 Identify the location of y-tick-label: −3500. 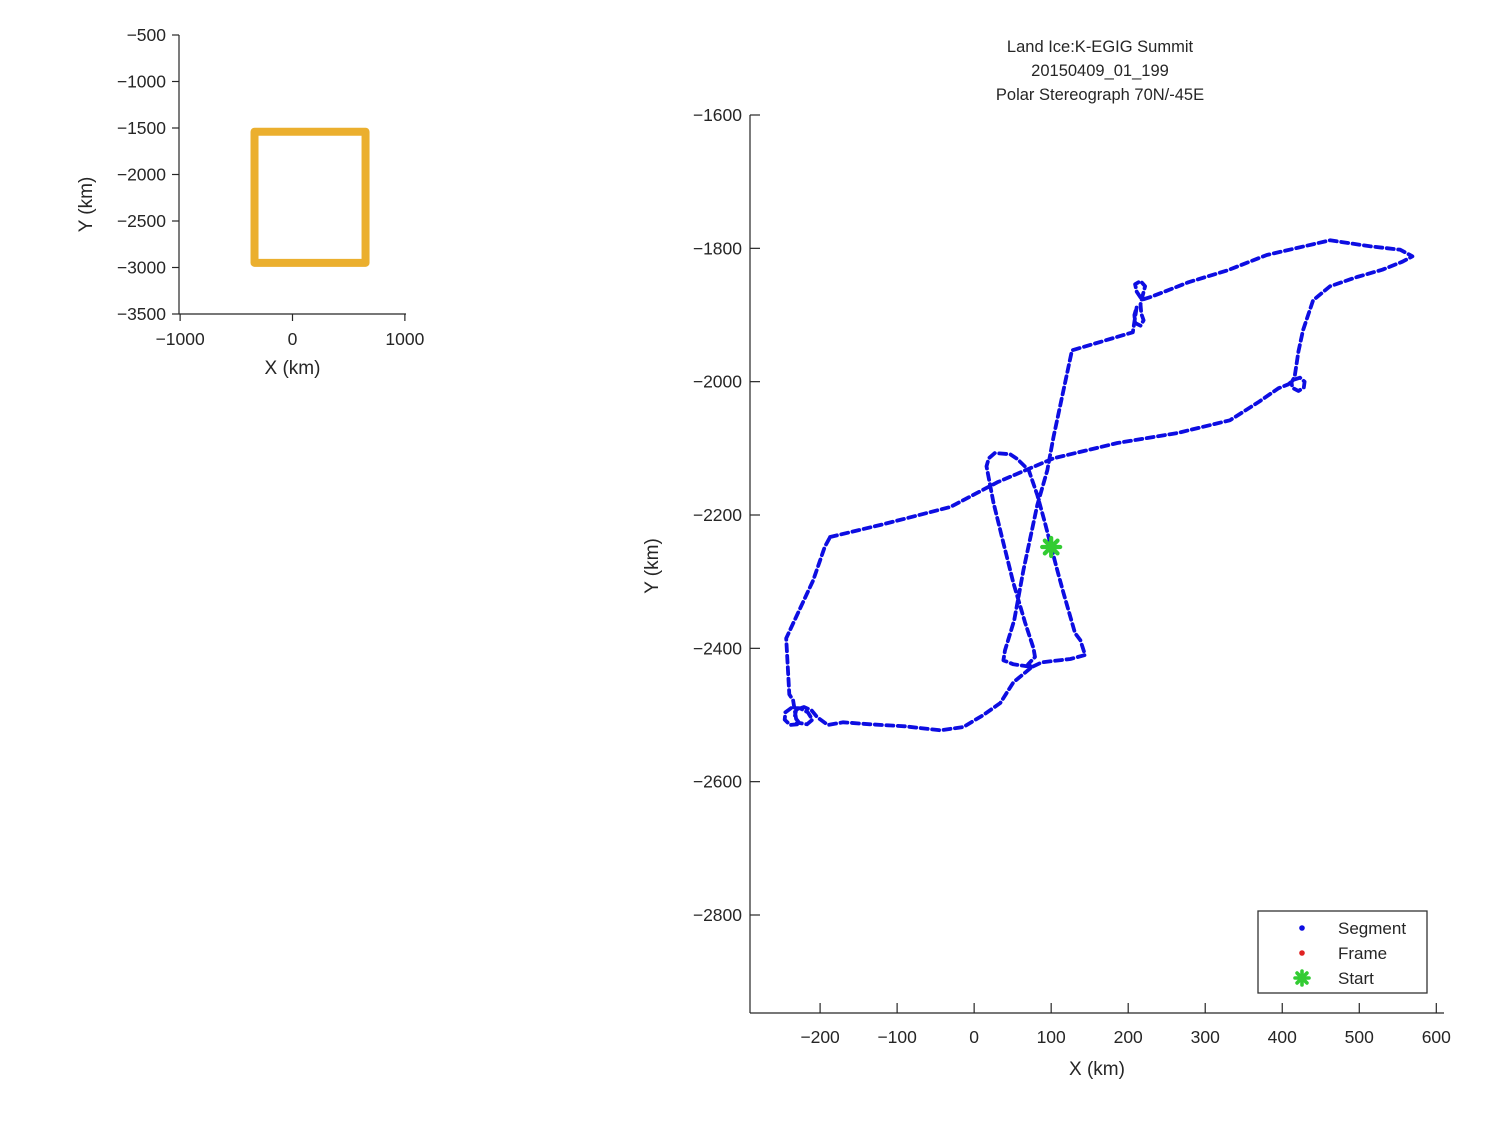
(141, 314).